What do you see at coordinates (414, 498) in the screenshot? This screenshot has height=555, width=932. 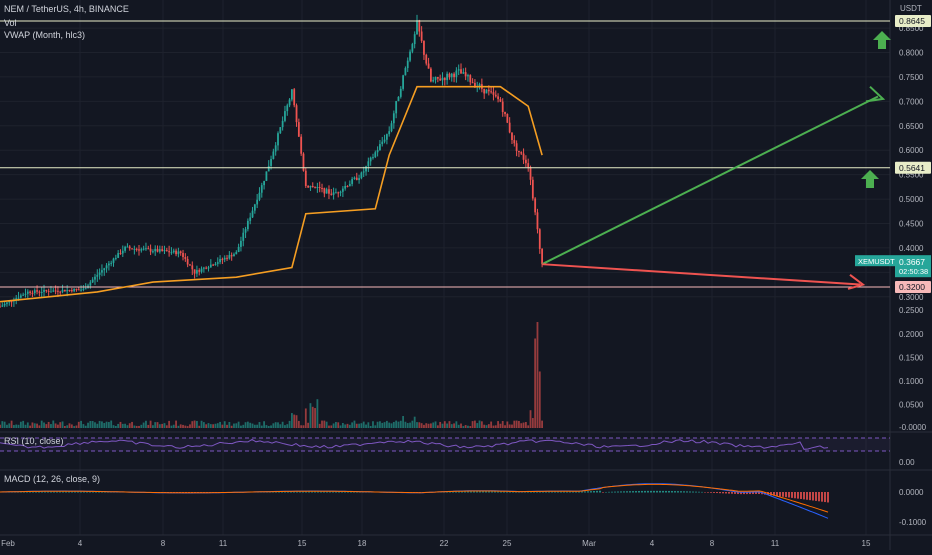 I see `signal-line` at bounding box center [414, 498].